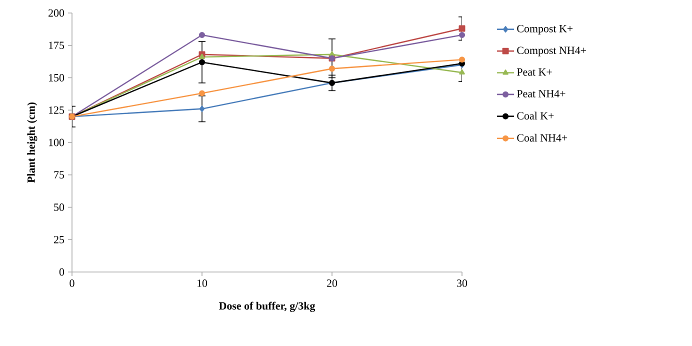  I want to click on y-tick-label: 100, so click(56, 142).